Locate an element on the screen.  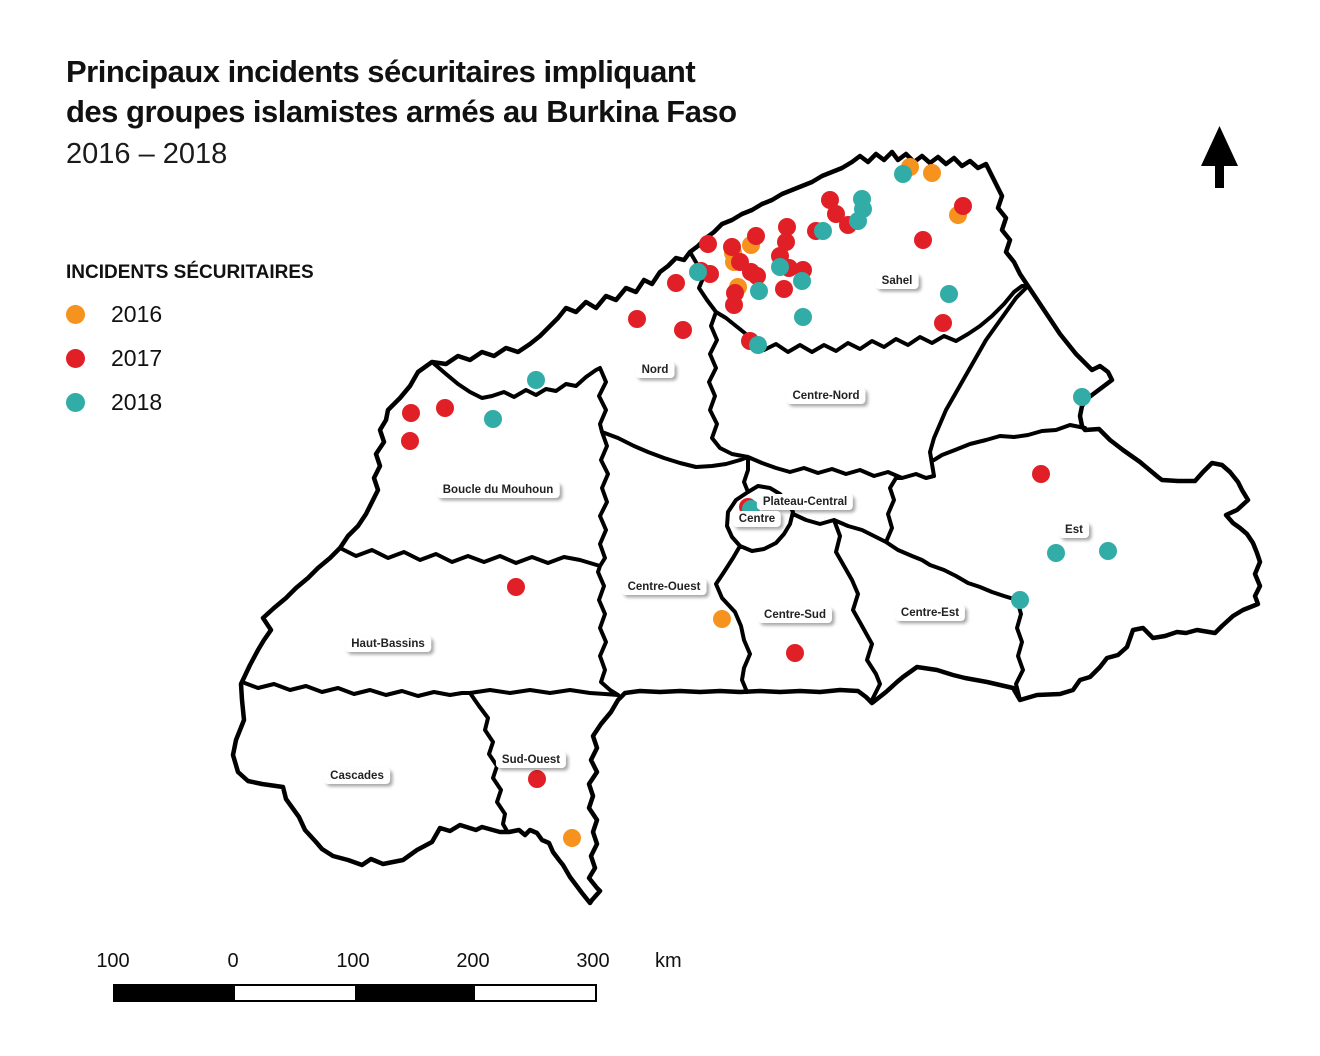
legend-heading: INCIDENTS SÉCURITAIRES is located at coordinates (190, 272).